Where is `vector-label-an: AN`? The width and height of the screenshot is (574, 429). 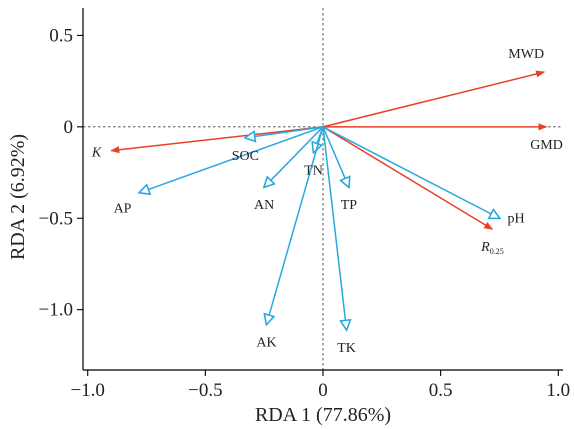
vector-label-an: AN is located at coordinates (264, 205).